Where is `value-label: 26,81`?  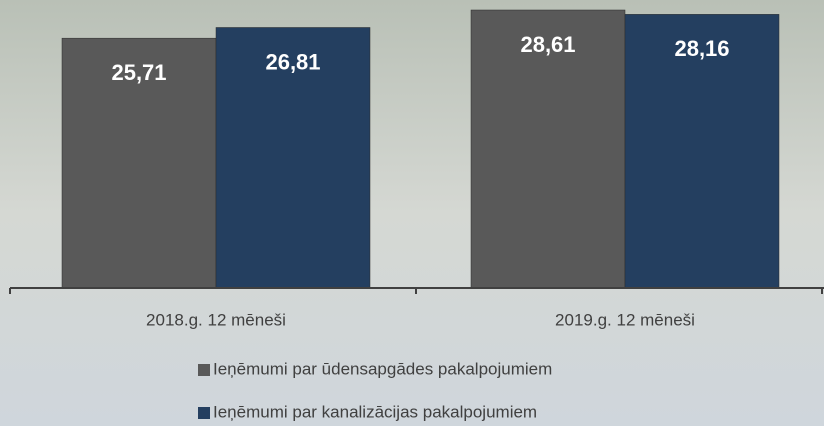 value-label: 26,81 is located at coordinates (292, 61).